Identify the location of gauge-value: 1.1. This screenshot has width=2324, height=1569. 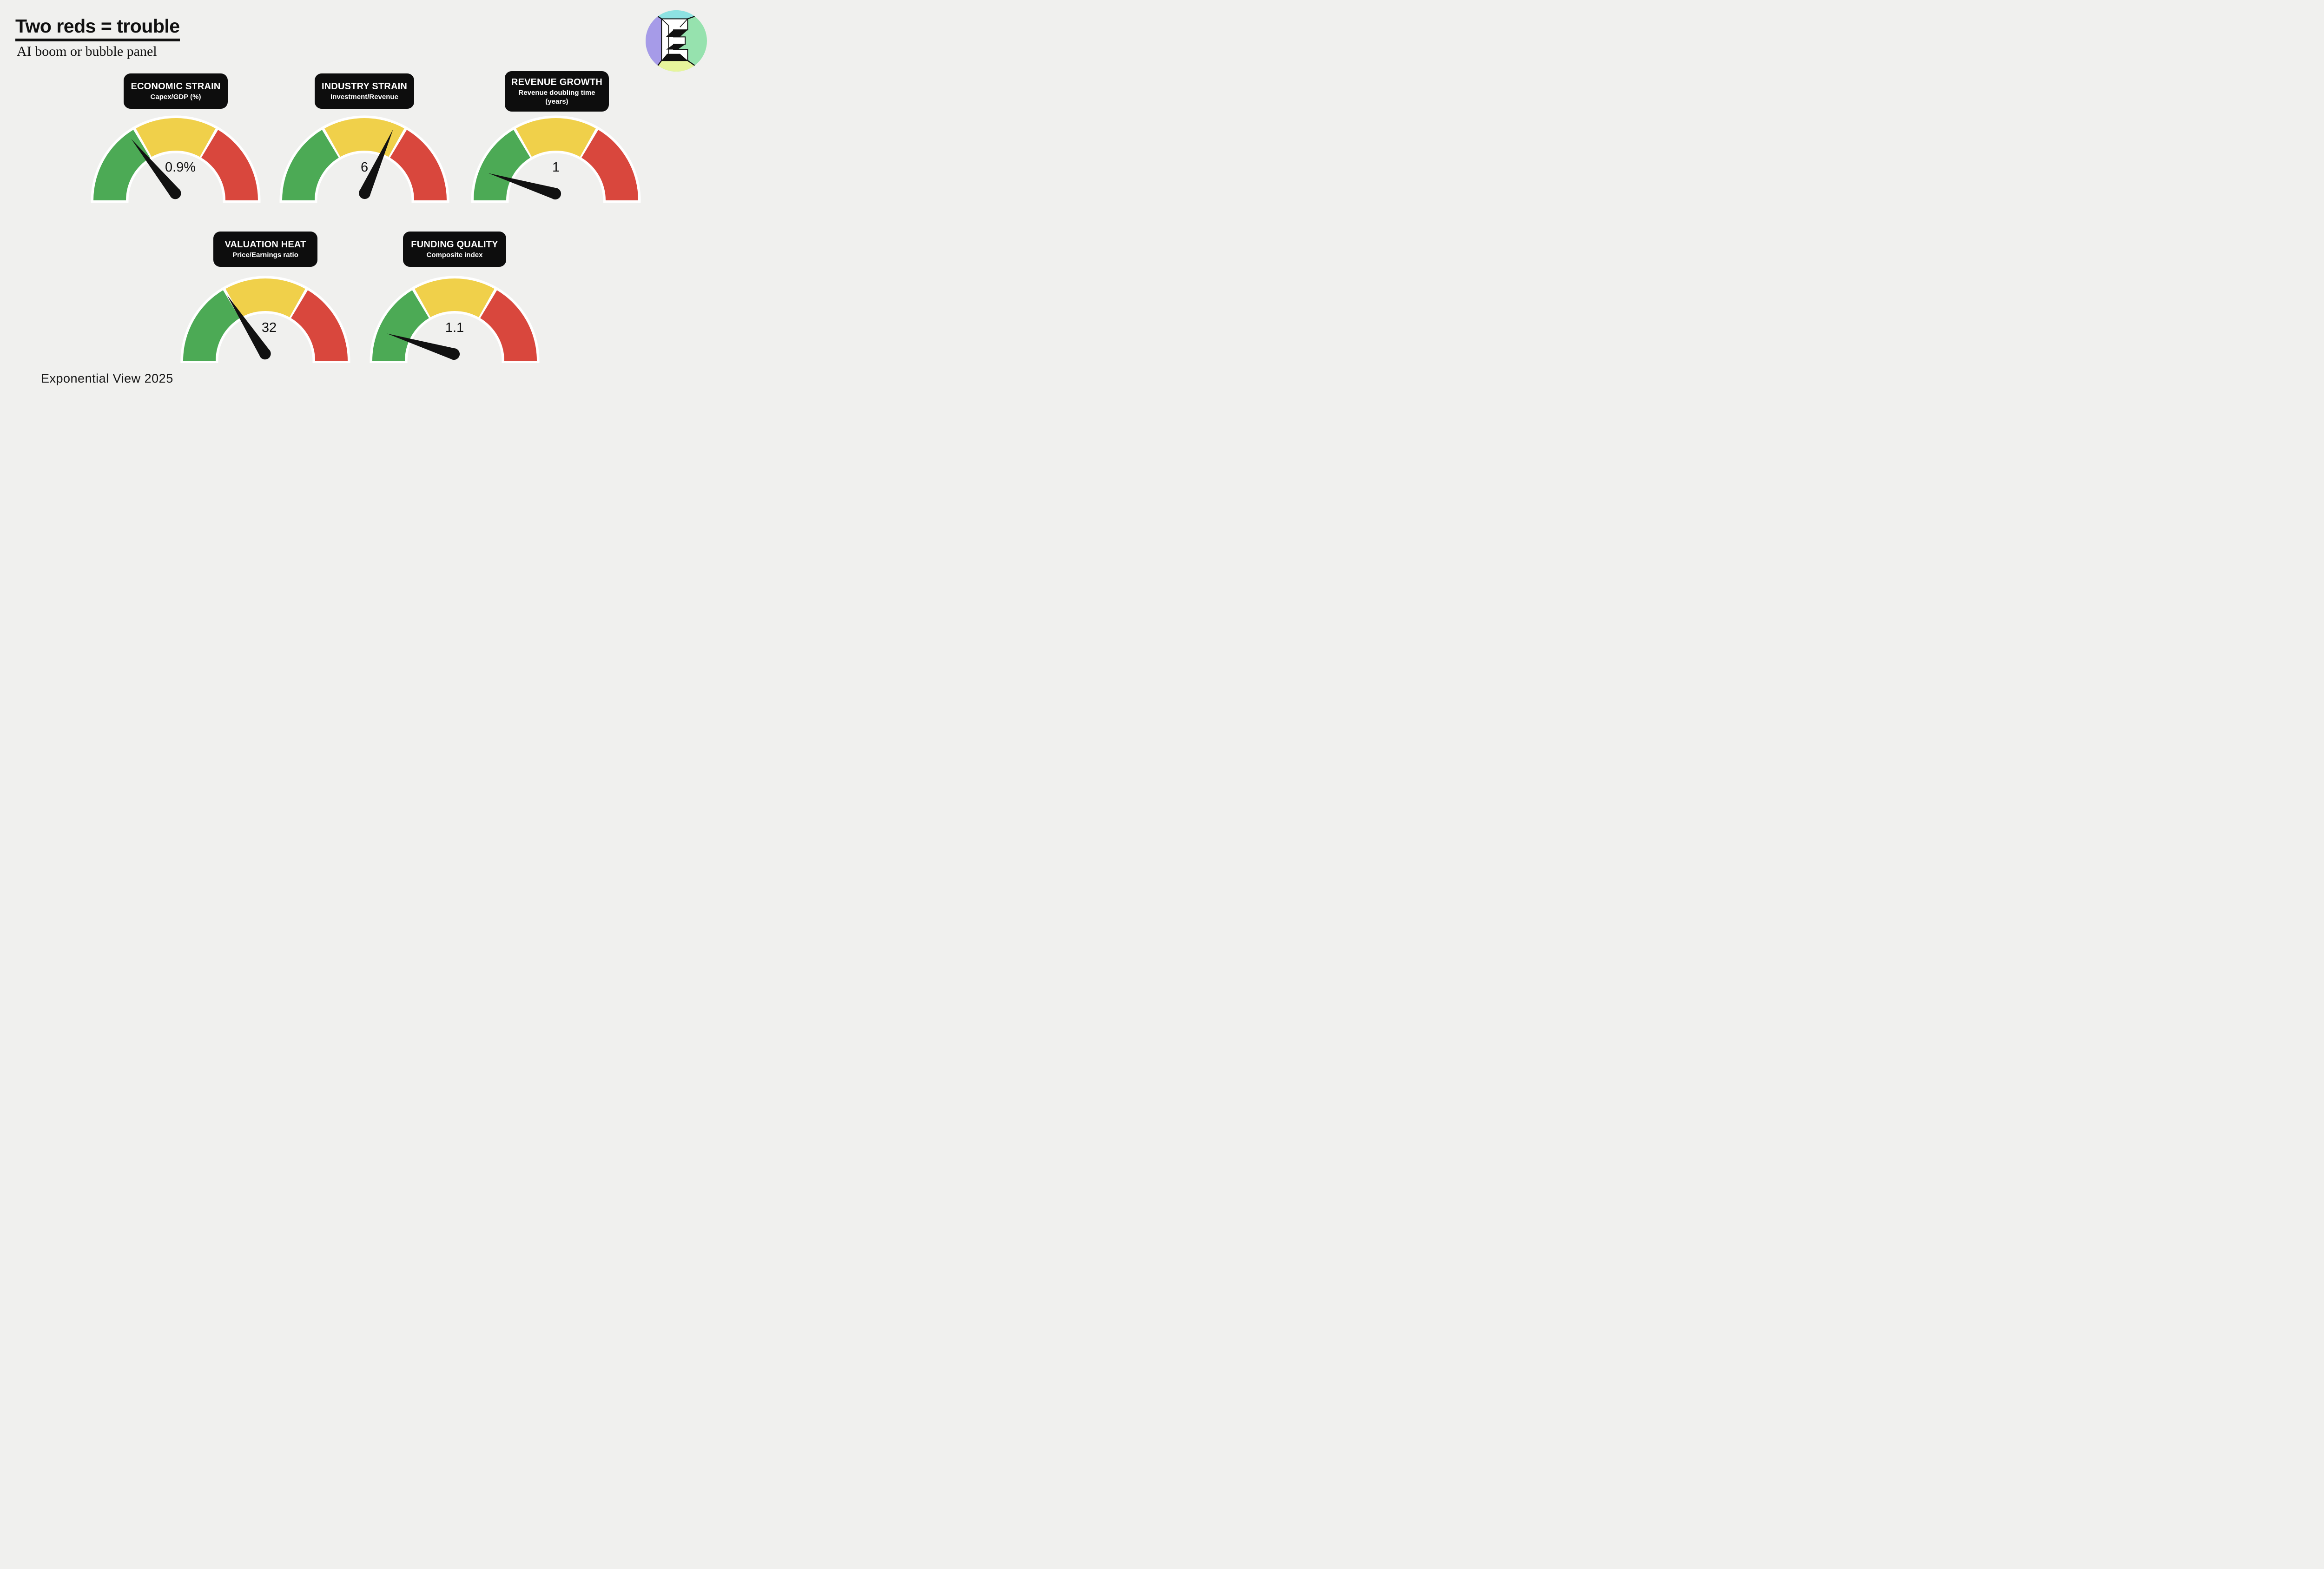
(454, 327).